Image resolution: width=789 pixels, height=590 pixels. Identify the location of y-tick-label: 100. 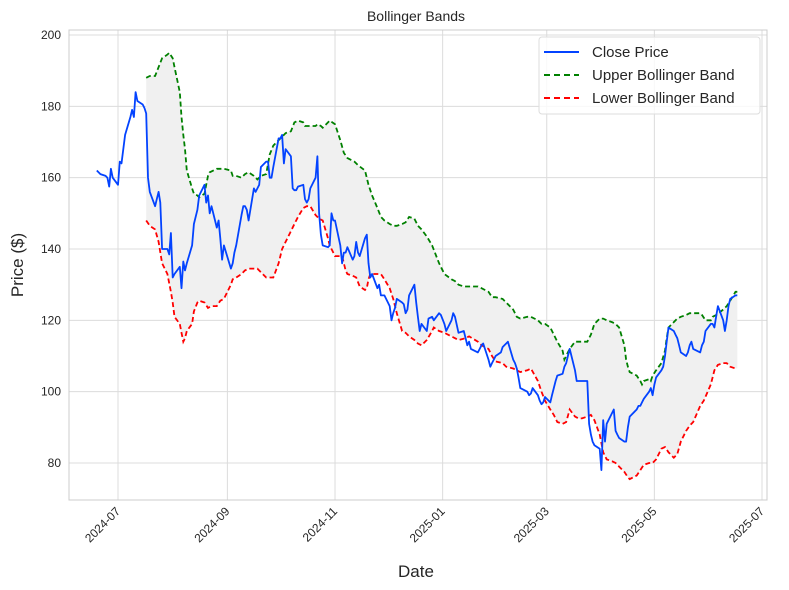
(51, 392).